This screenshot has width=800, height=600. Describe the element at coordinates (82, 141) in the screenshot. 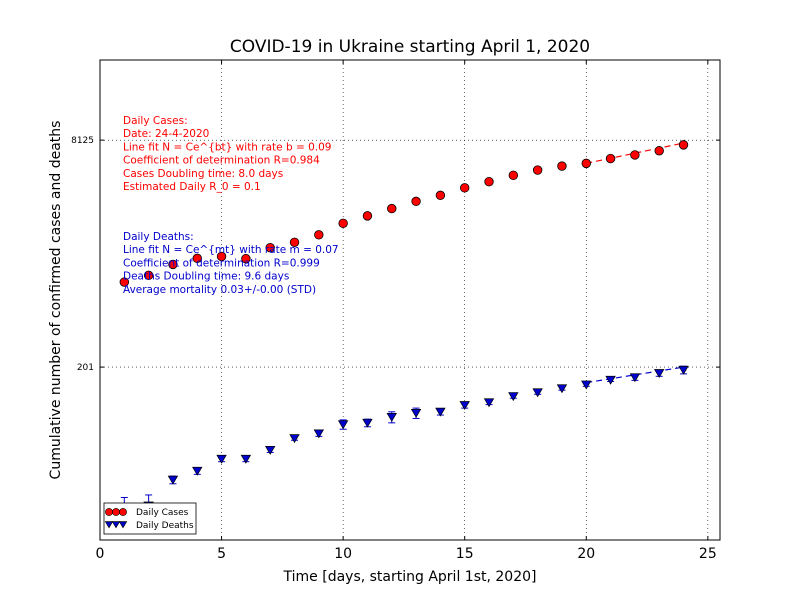

I see `y-tick-label: 8125` at that location.